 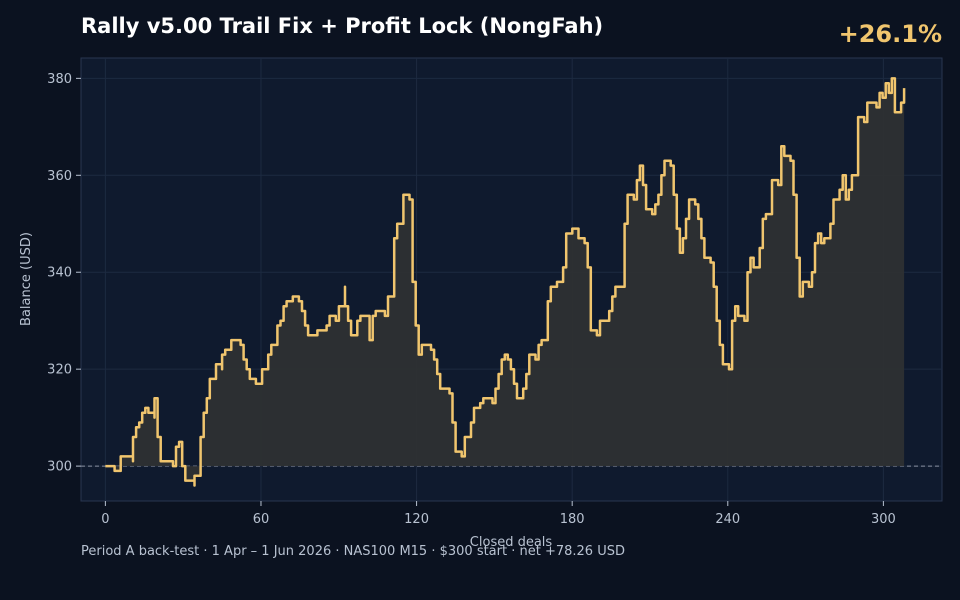 What do you see at coordinates (59, 467) in the screenshot?
I see `y-tick-label: 300` at bounding box center [59, 467].